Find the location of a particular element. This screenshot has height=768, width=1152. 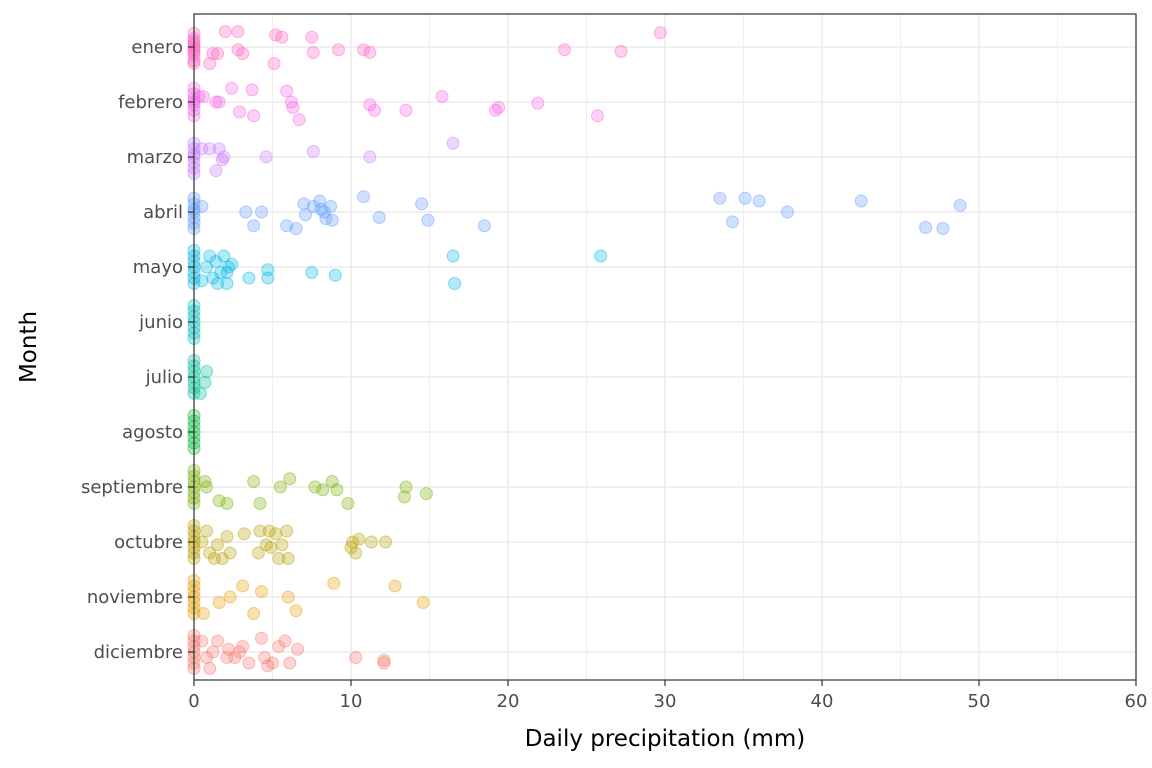

series-febrero is located at coordinates (395, 104).